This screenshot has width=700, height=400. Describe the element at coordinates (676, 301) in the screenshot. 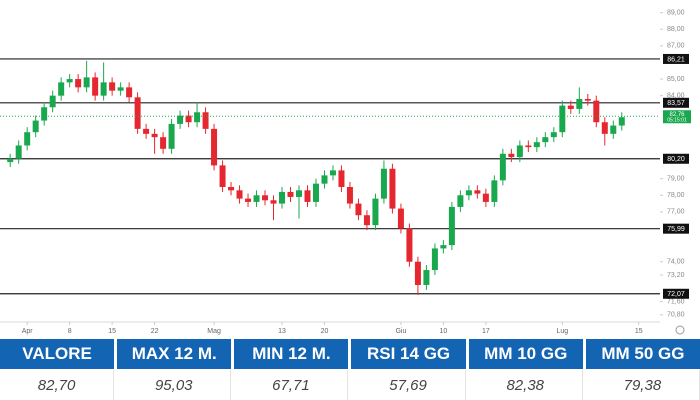

I see `y-tick-label: 71,60` at that location.